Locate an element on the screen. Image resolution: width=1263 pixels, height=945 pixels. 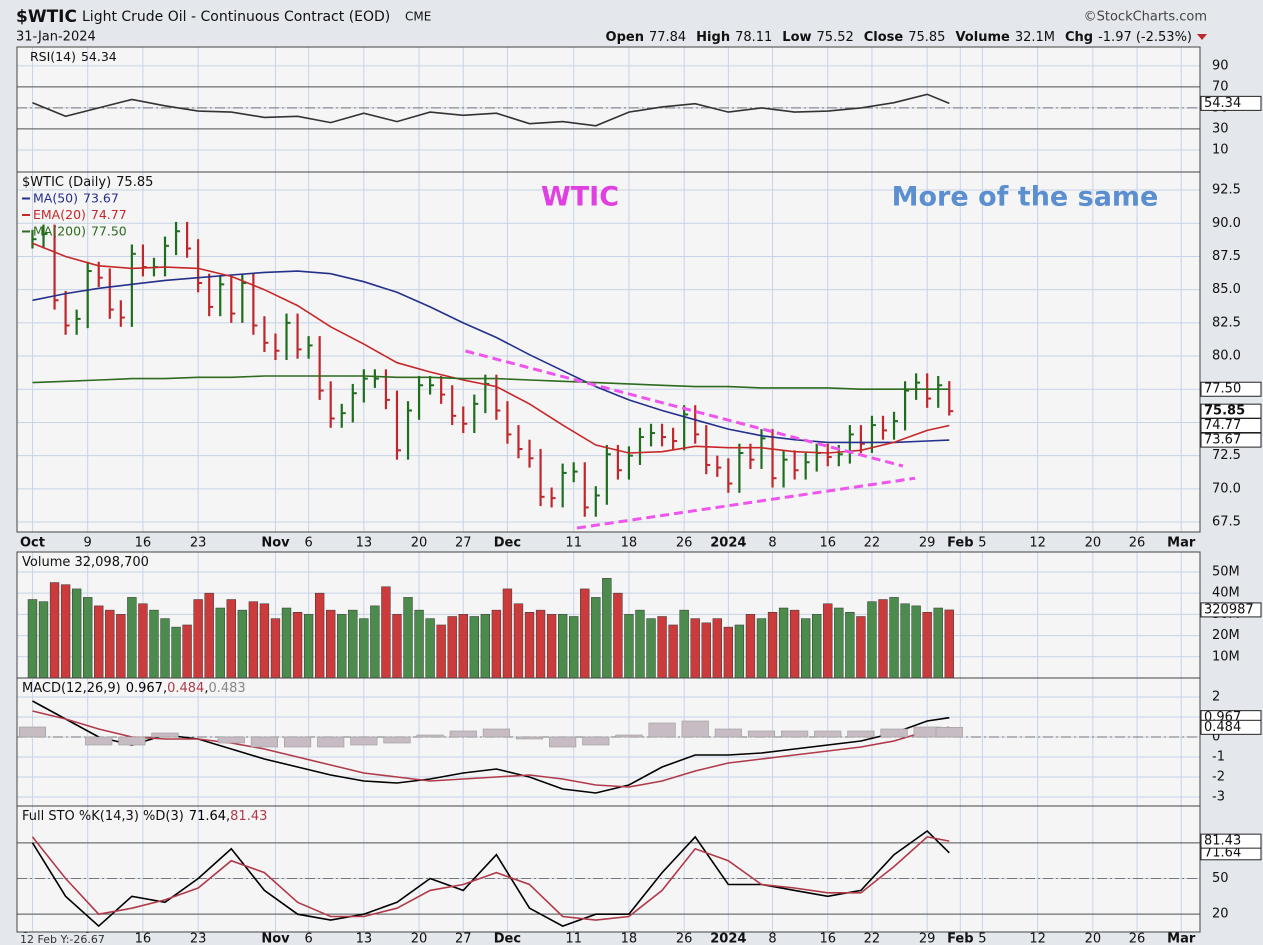
y-tick-label: 40M is located at coordinates (1226, 593).